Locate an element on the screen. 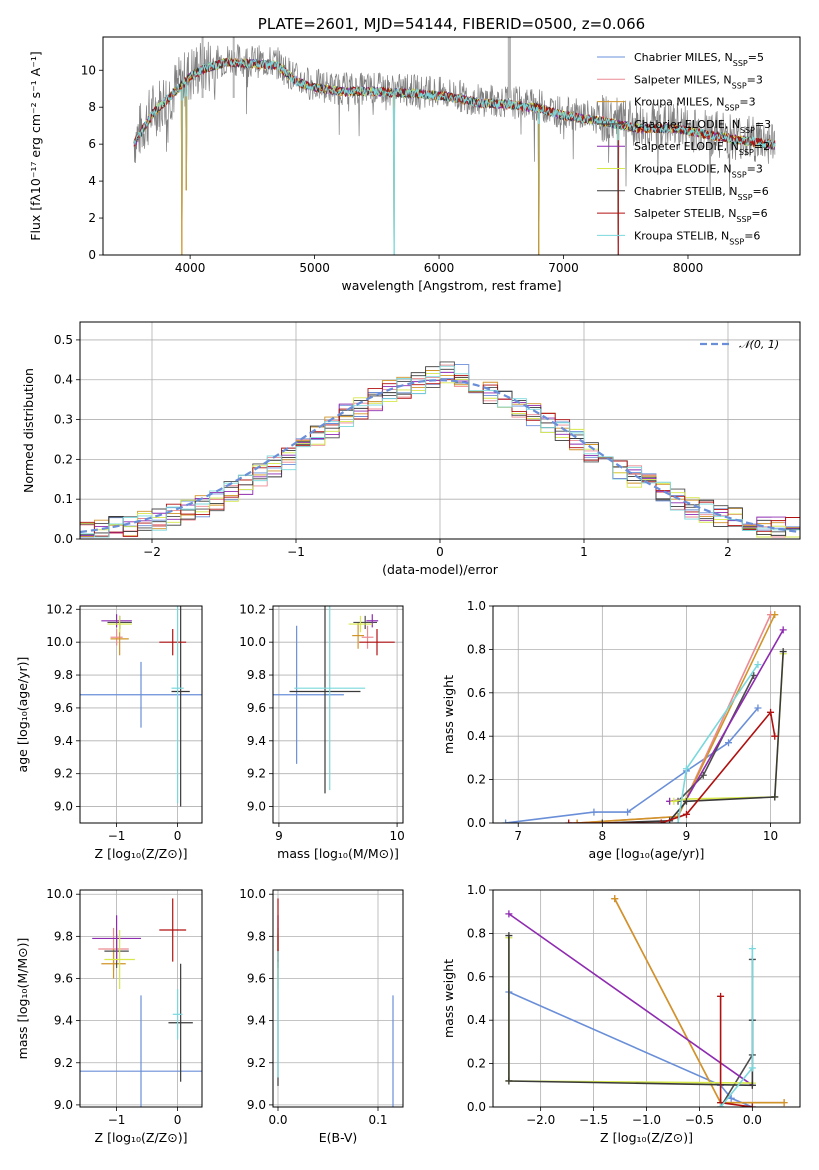 This screenshot has width=819, height=1170. y-axis-label: mass [log₁₀(M/M⊙)] is located at coordinates (22, 999).